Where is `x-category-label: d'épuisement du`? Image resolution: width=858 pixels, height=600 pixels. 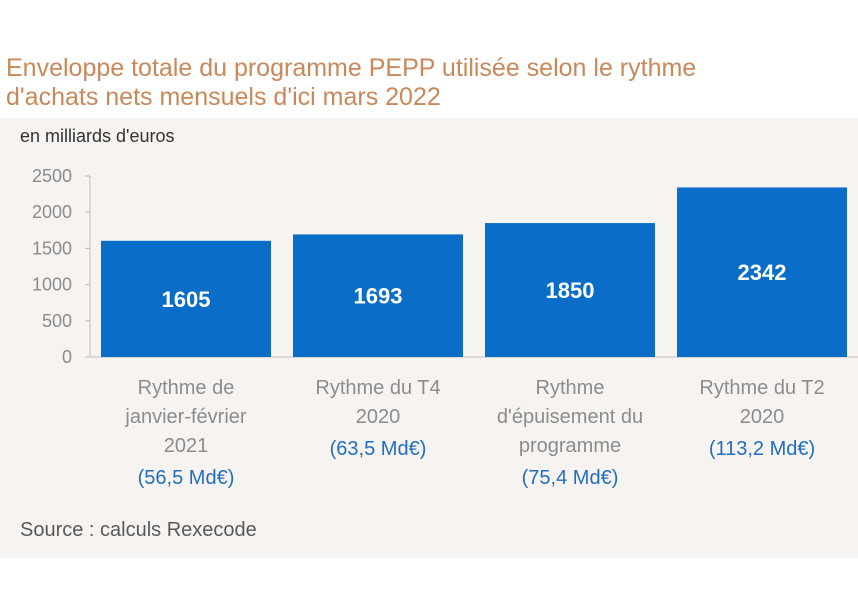
x-category-label: d'épuisement du is located at coordinates (570, 417).